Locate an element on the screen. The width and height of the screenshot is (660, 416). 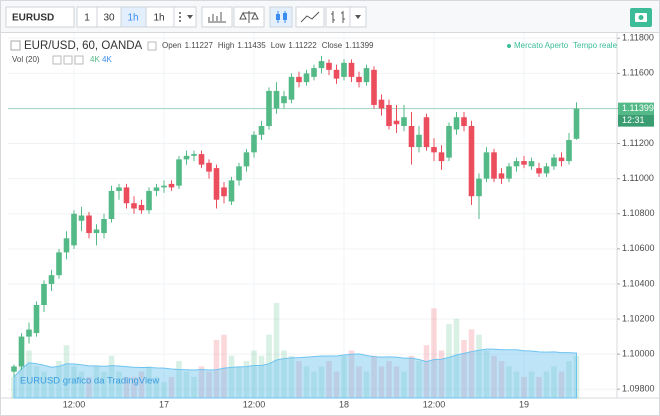
volume-value: 4K is located at coordinates (95, 59).